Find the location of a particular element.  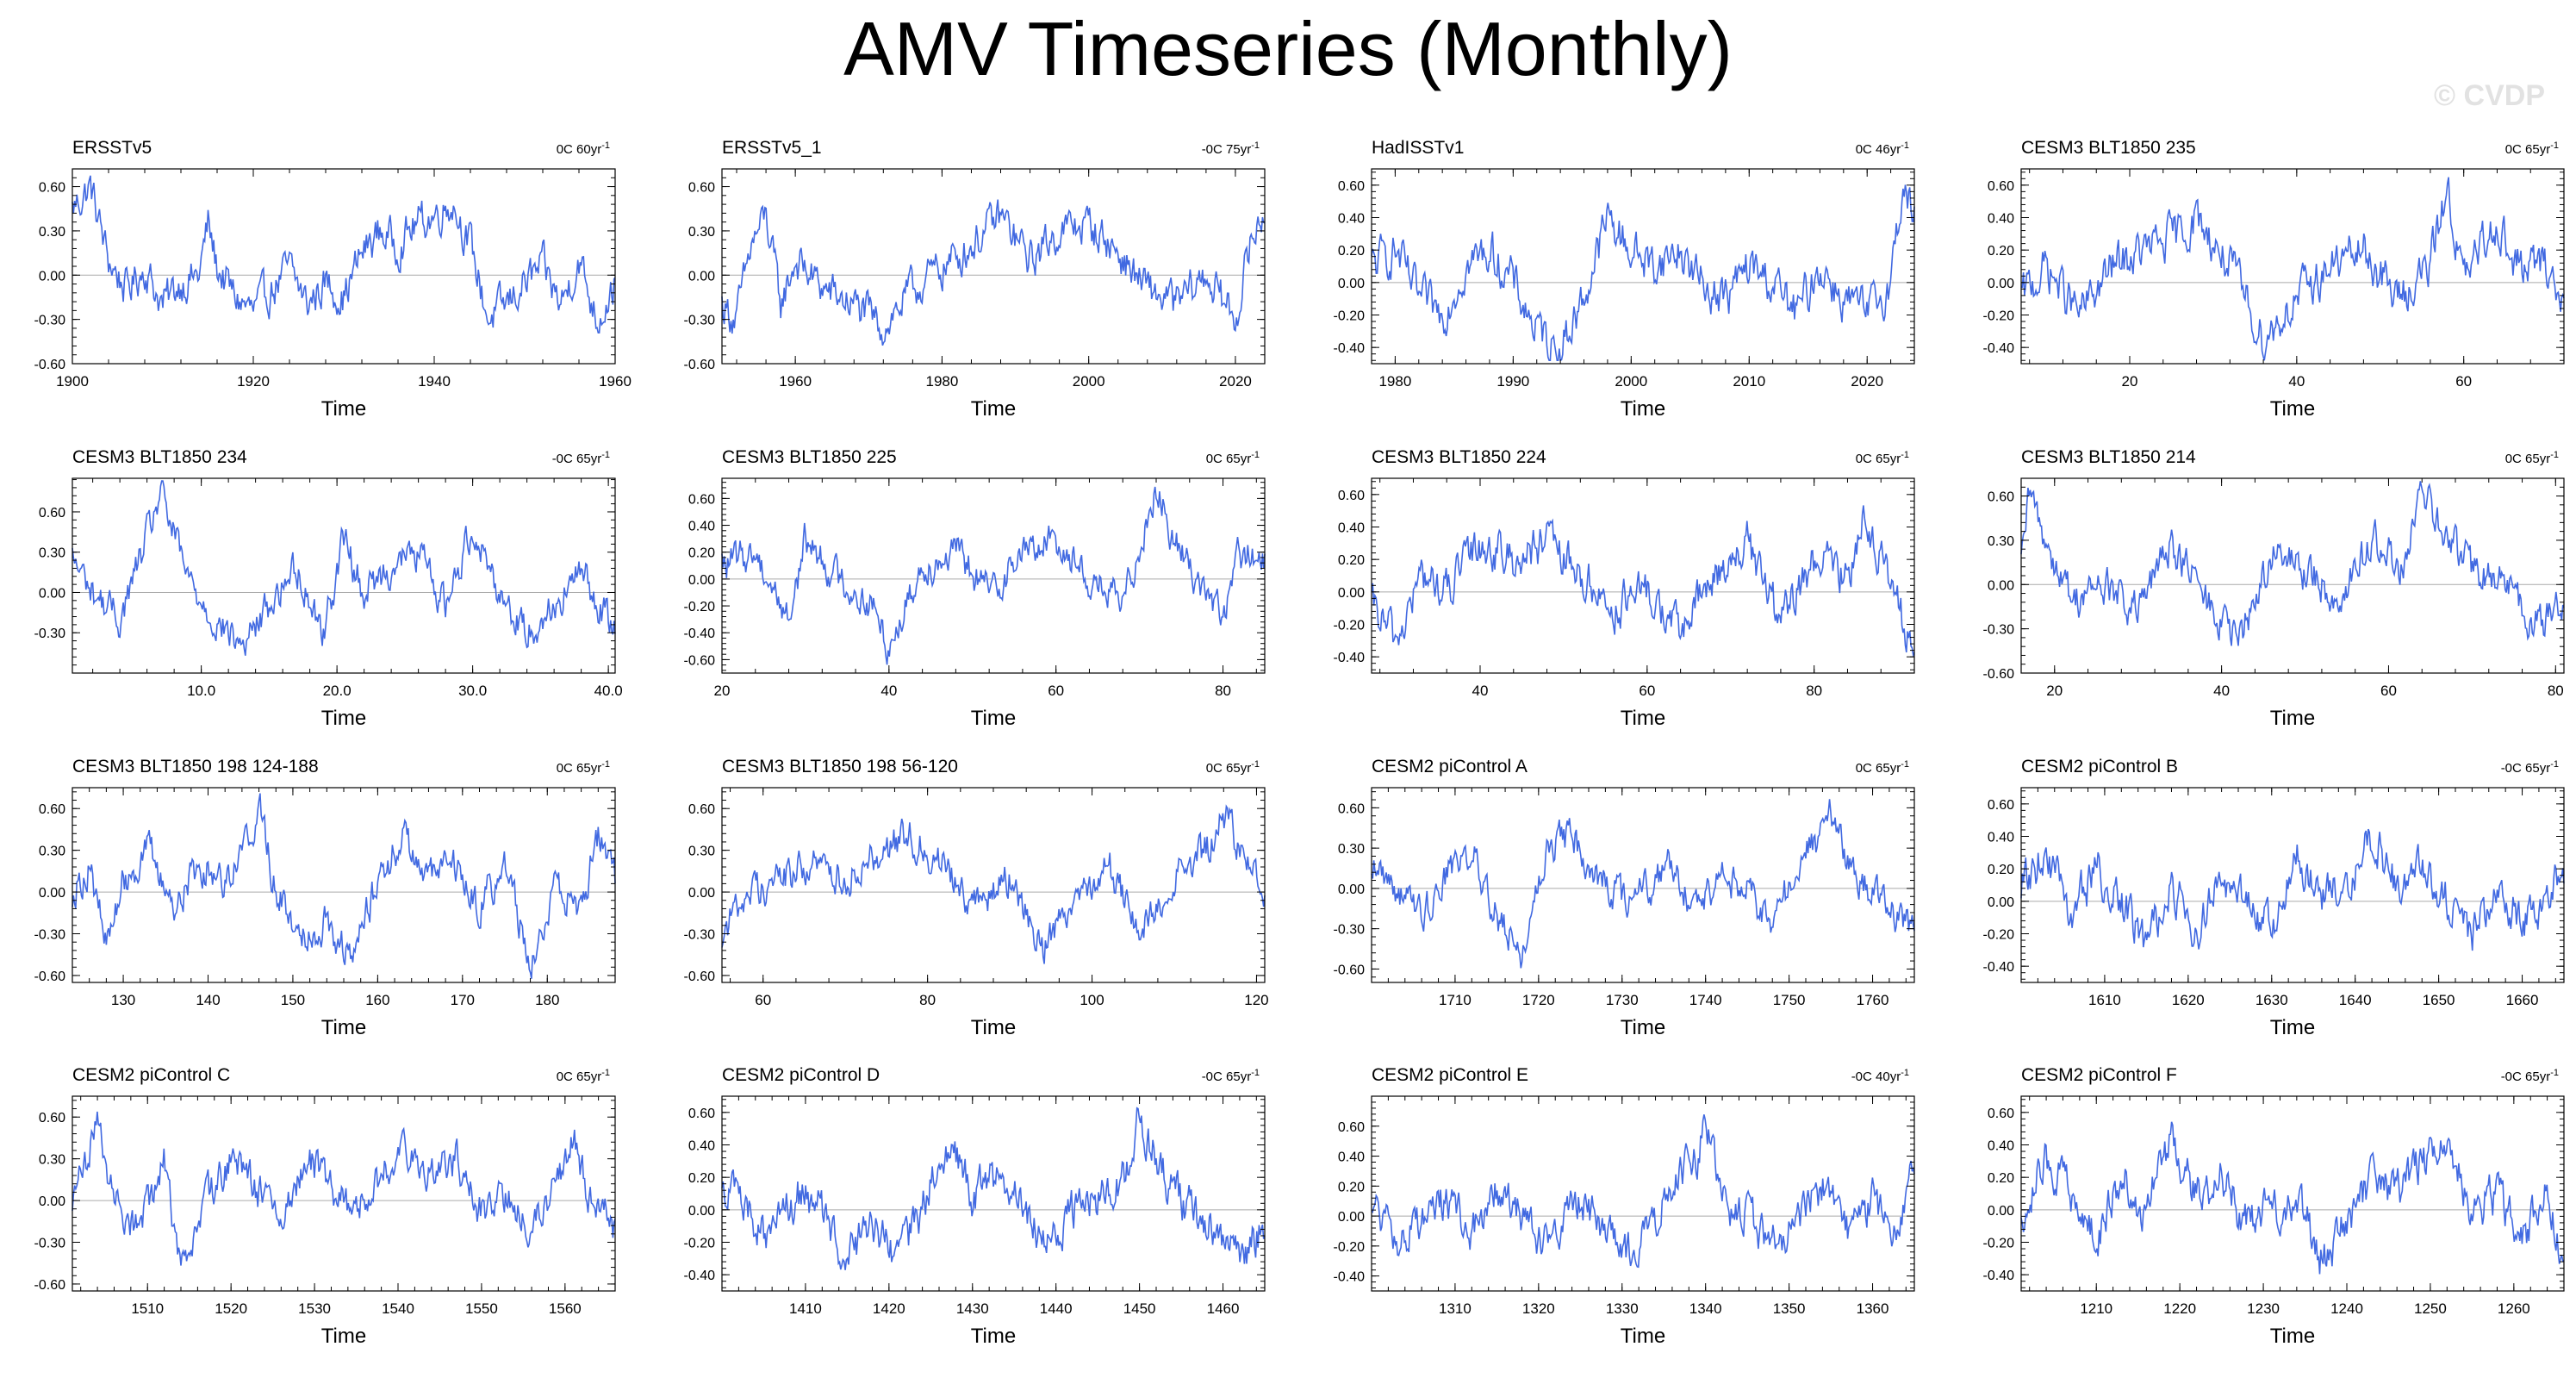

panel-title: CESM3 BLT1850 198 124-188 is located at coordinates (196, 766).